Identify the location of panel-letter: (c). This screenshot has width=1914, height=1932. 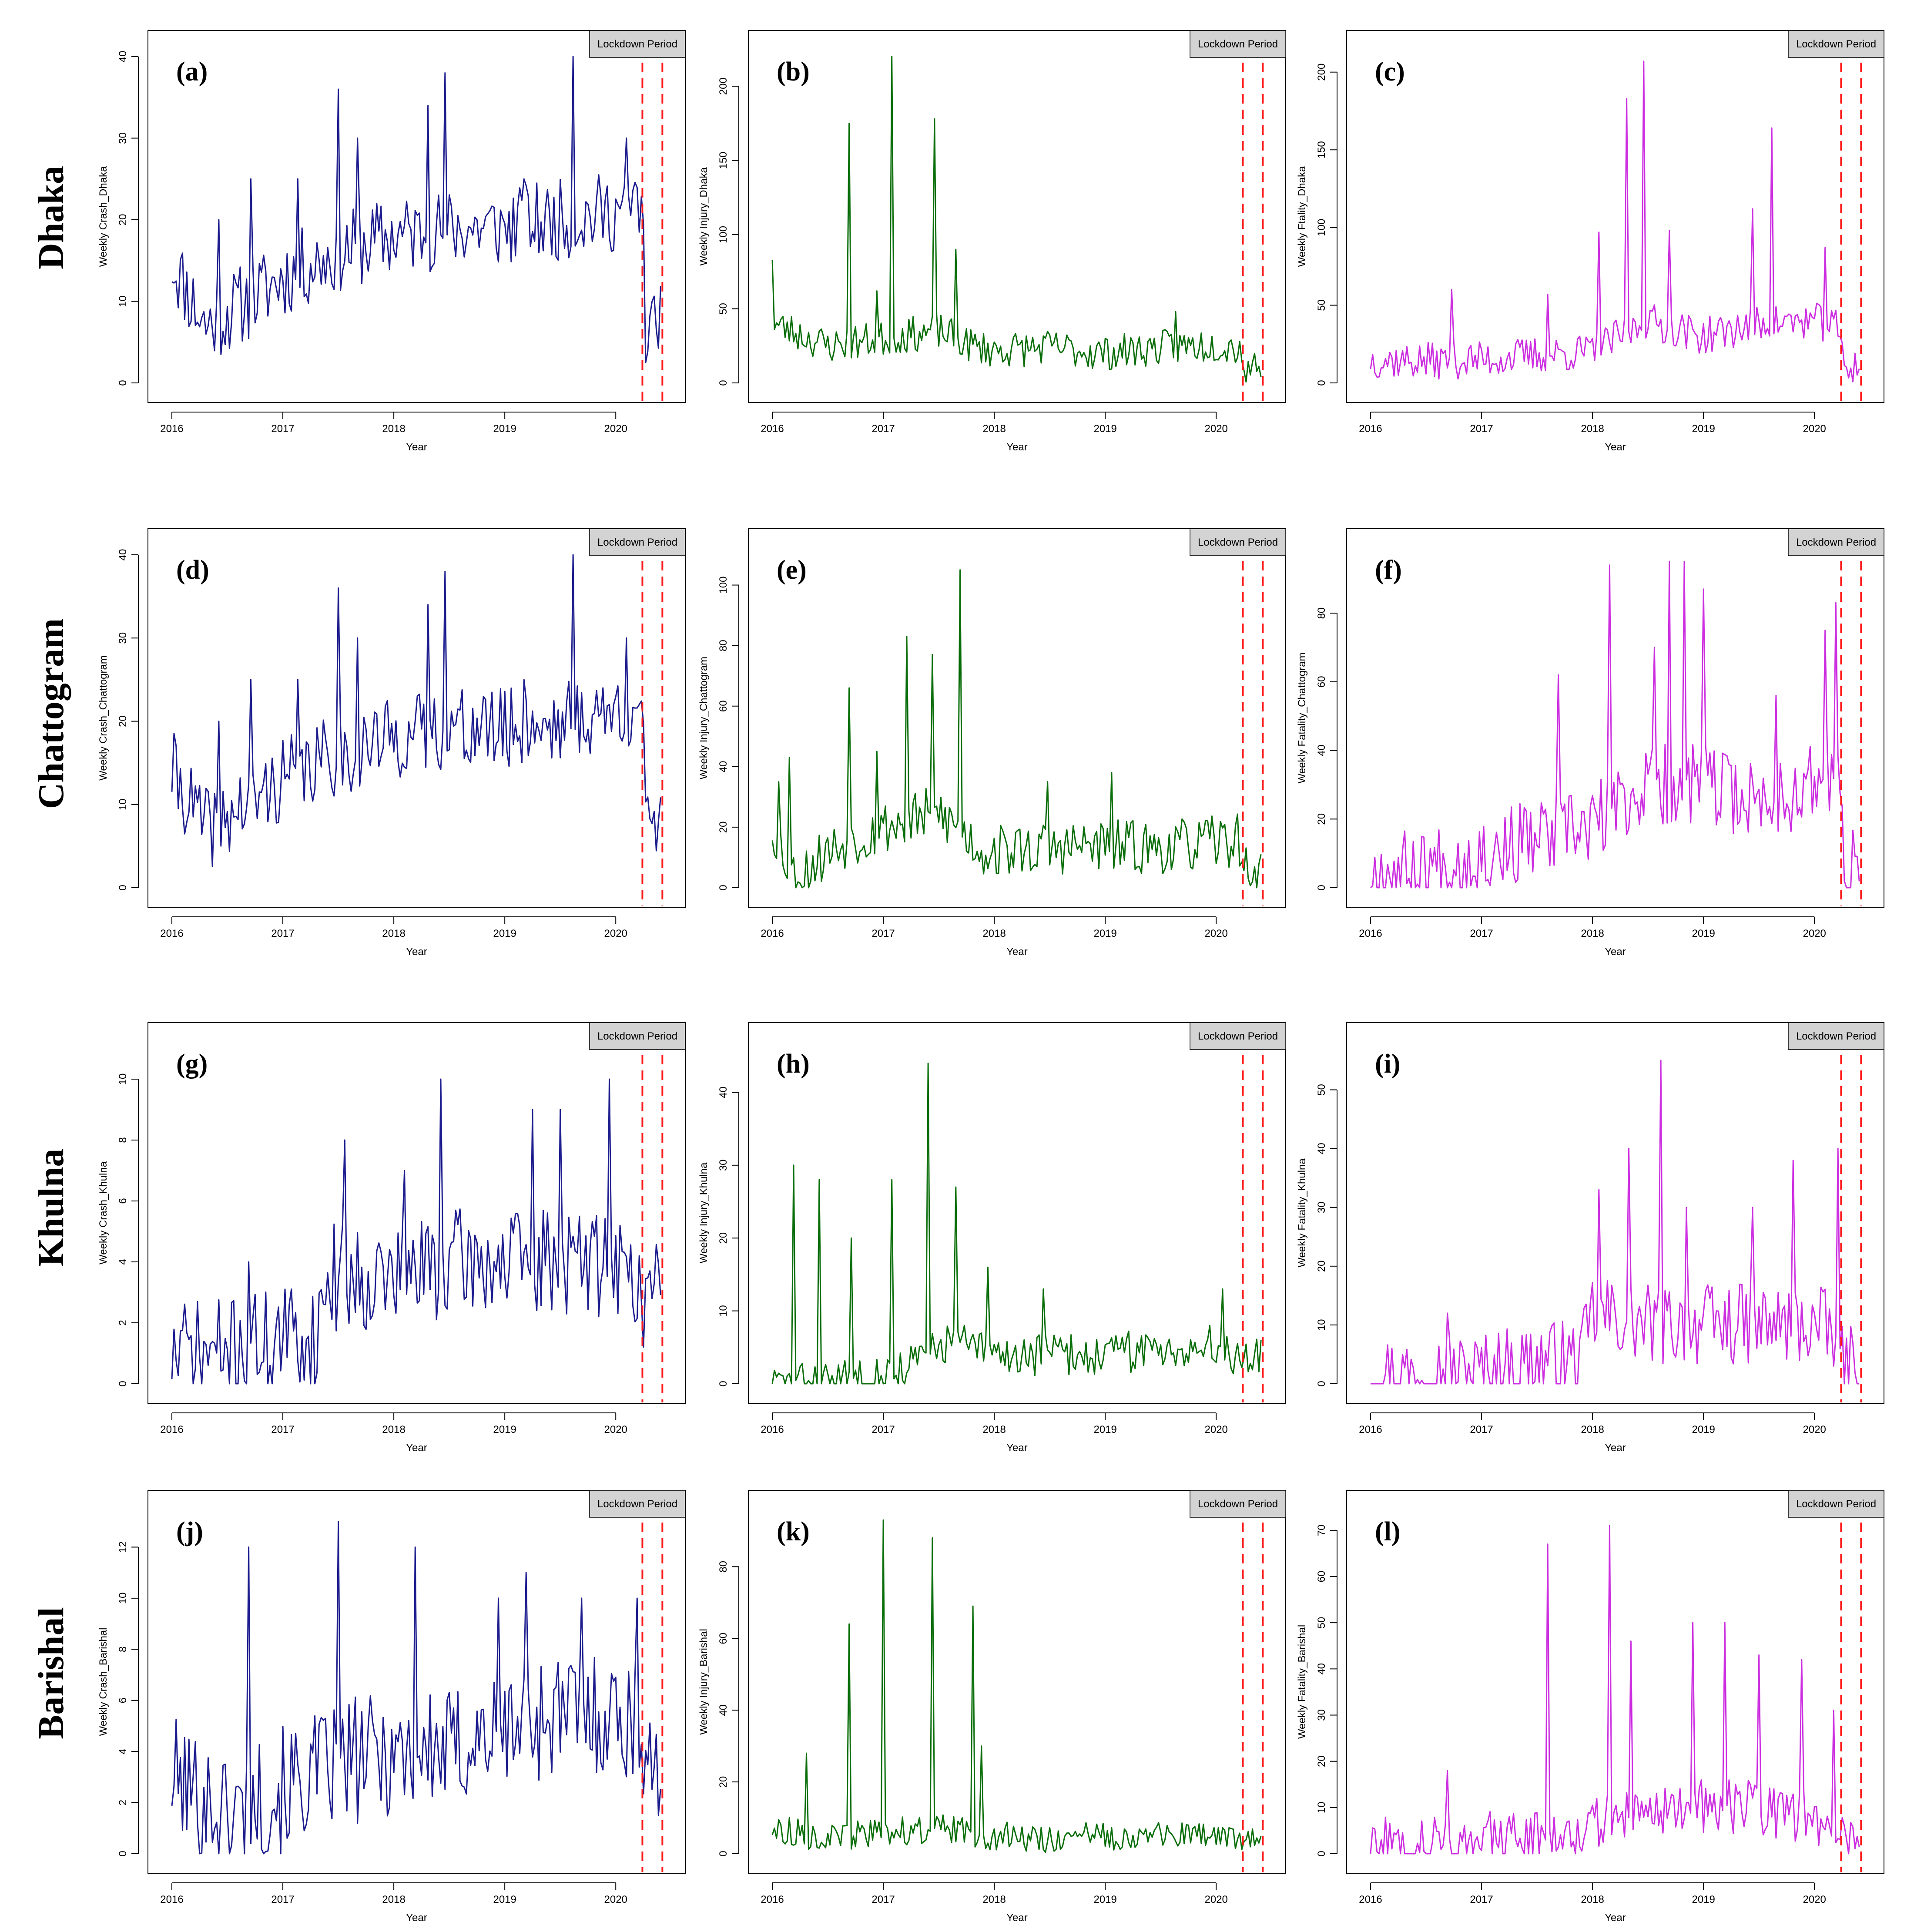
(1390, 72).